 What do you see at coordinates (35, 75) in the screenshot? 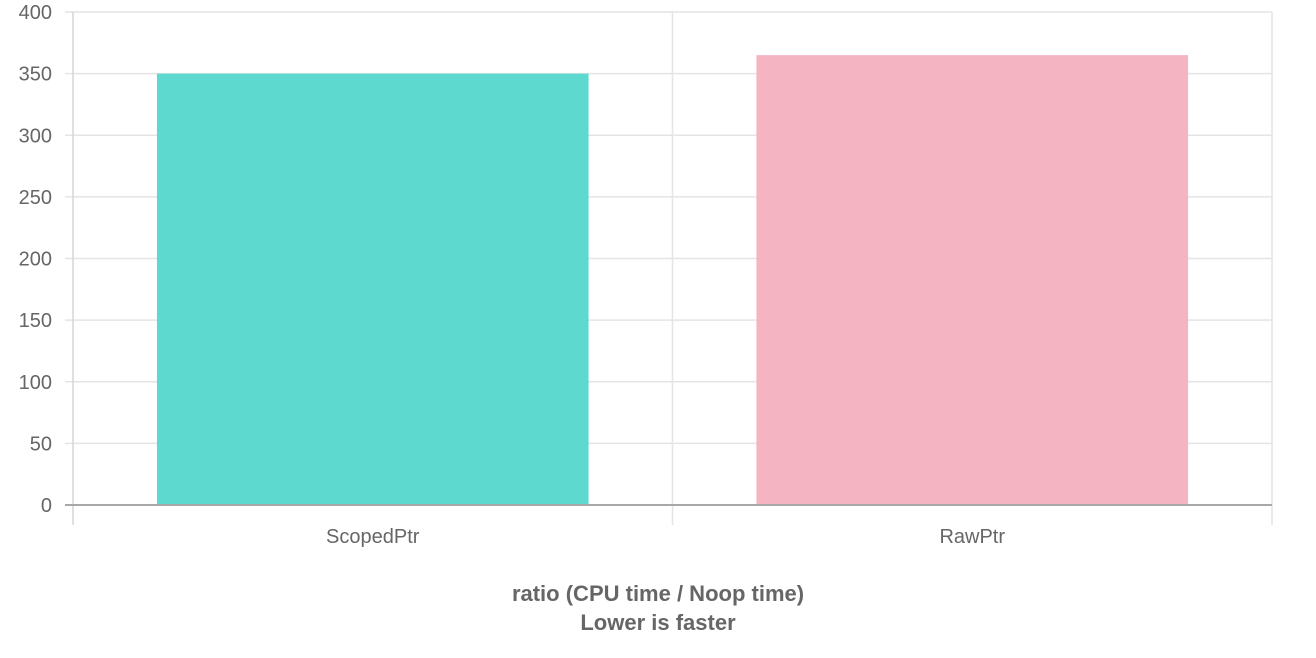
I see `y-tick-label: 350` at bounding box center [35, 75].